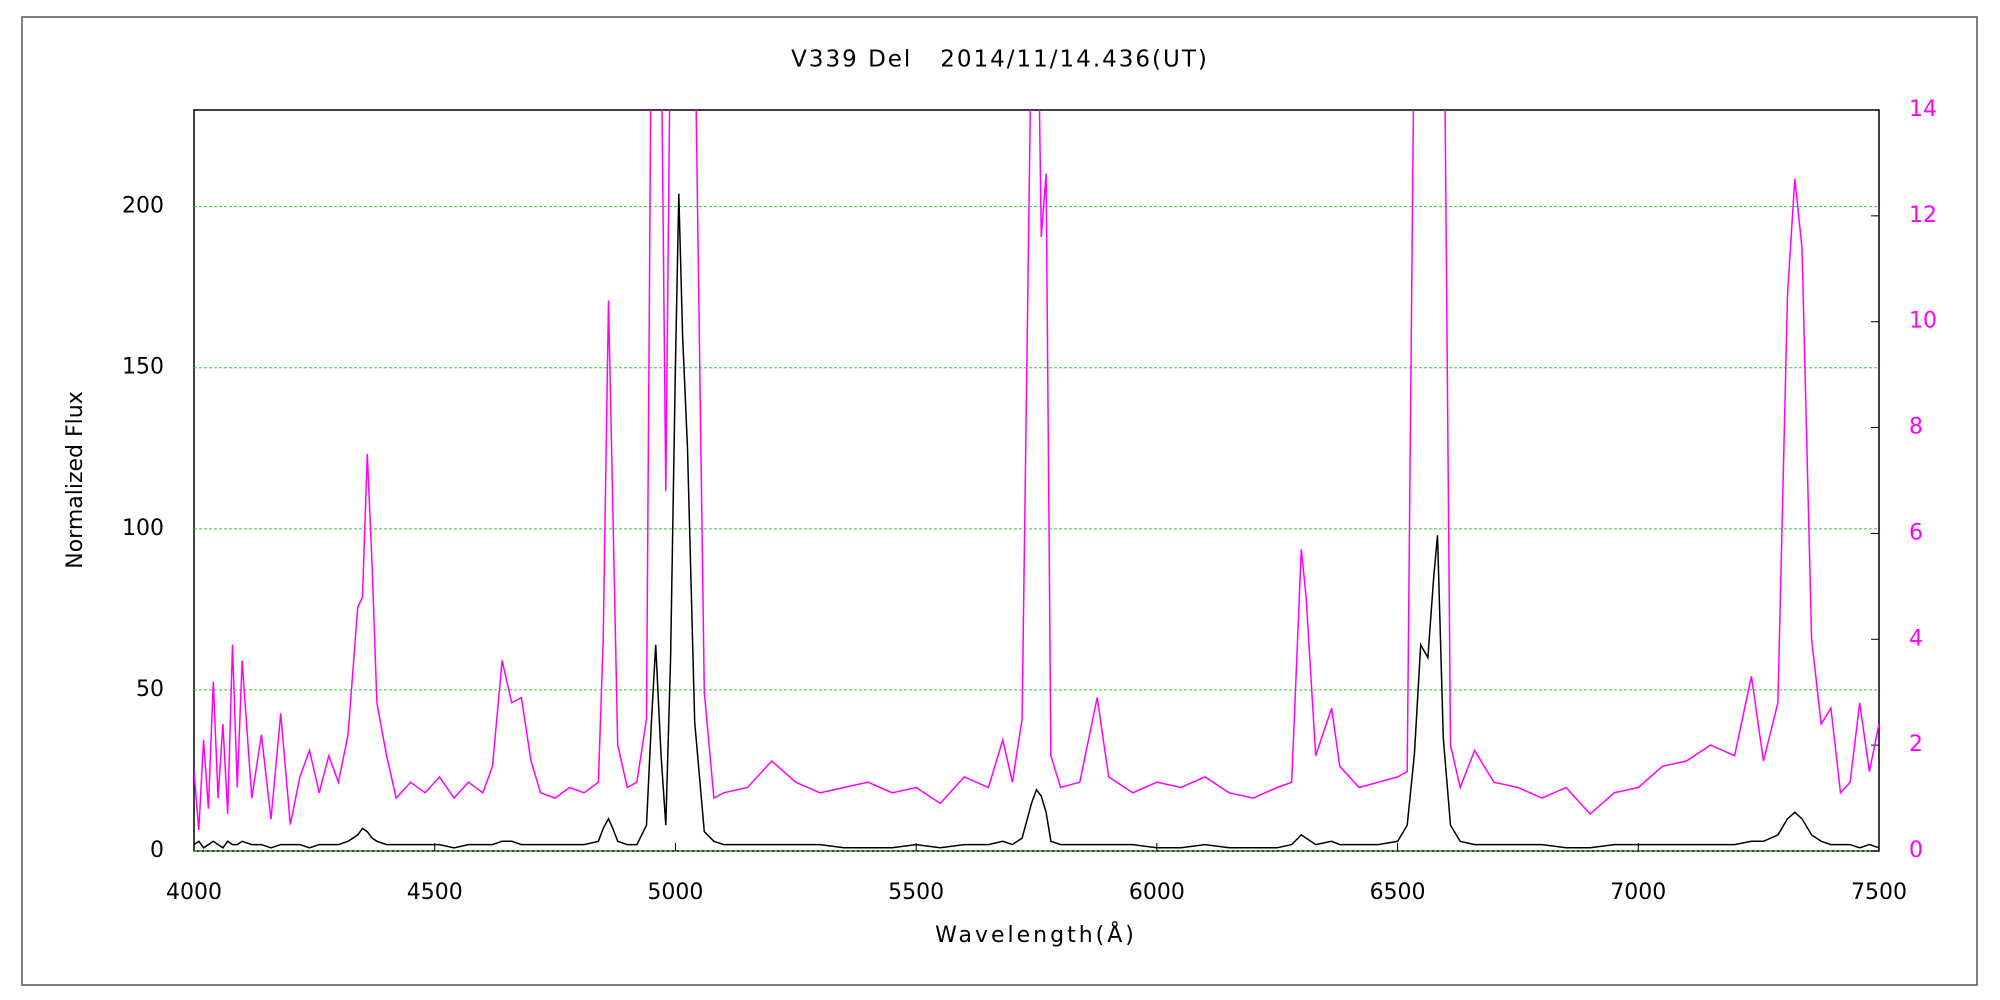 The height and width of the screenshot is (1000, 2000). What do you see at coordinates (1916, 532) in the screenshot?
I see `y2-tick-label: 6` at bounding box center [1916, 532].